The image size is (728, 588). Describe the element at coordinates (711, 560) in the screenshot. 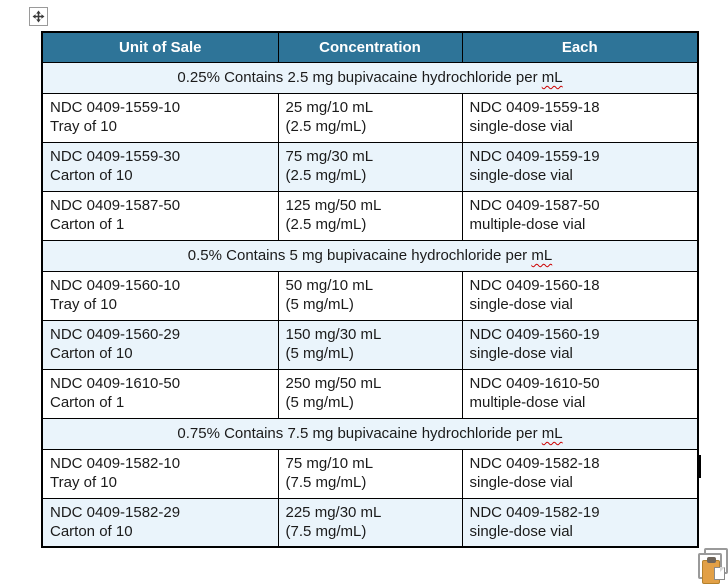

I see `clipboard-clip-icon` at that location.